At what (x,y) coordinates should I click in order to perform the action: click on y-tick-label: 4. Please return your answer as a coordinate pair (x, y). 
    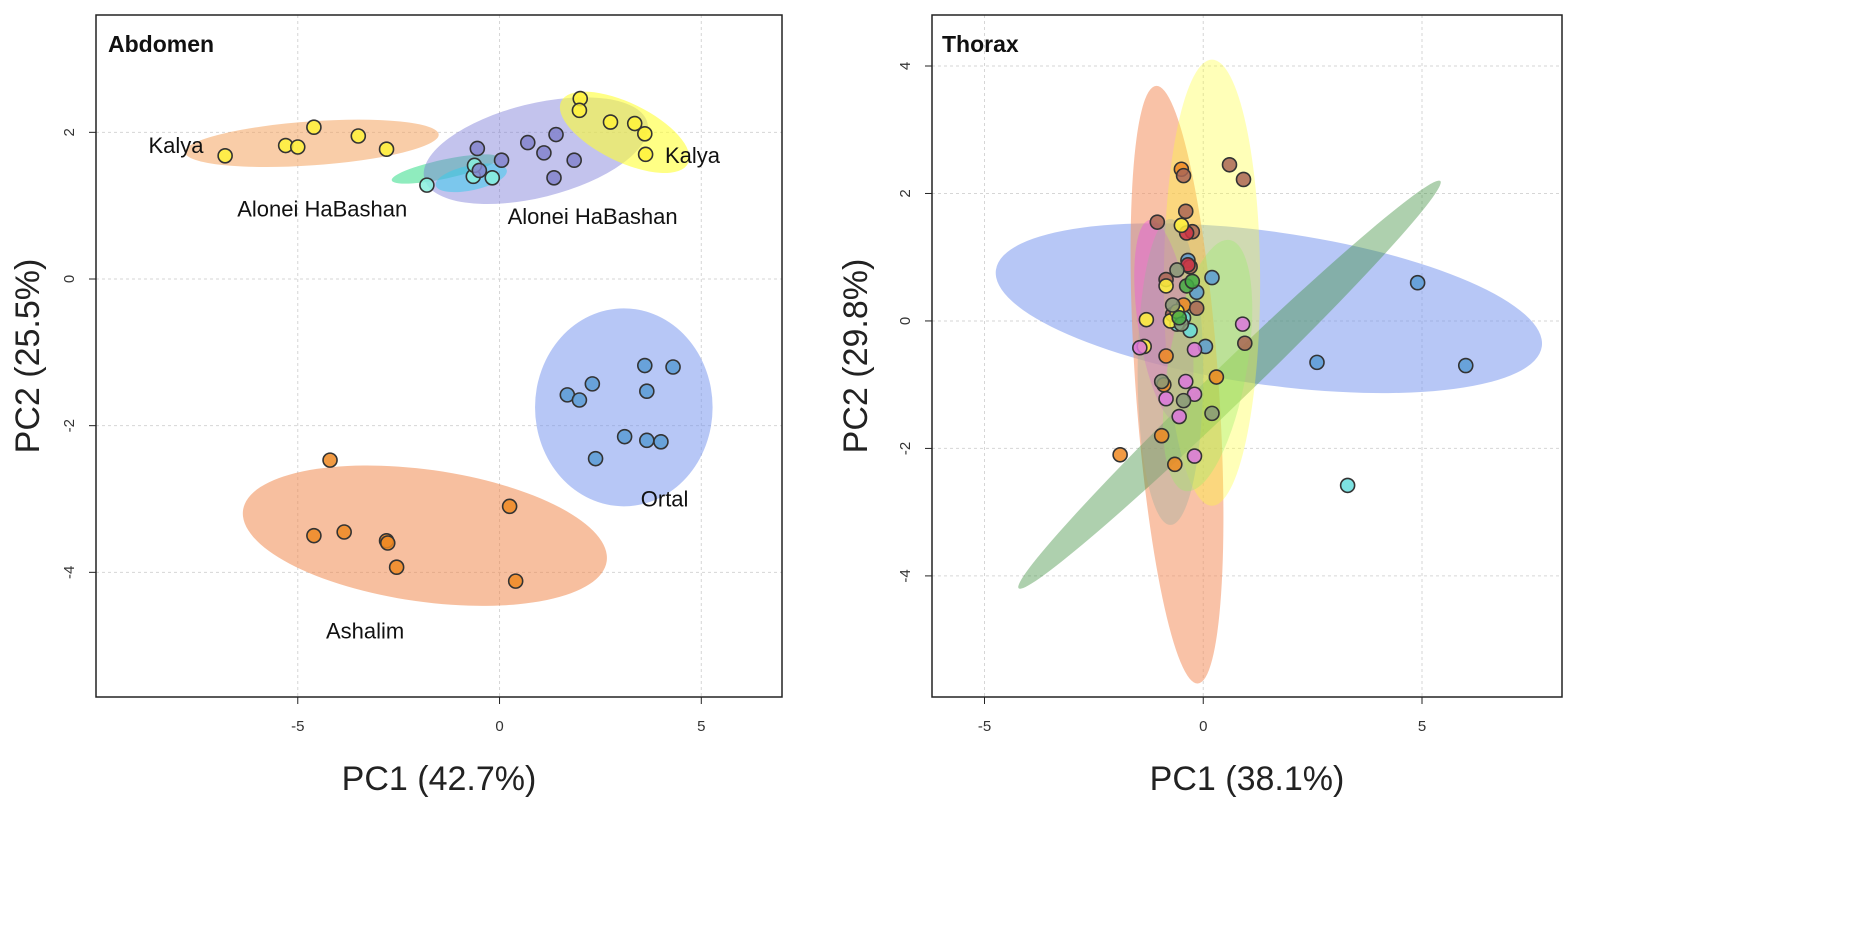
    Looking at the image, I should click on (905, 66).